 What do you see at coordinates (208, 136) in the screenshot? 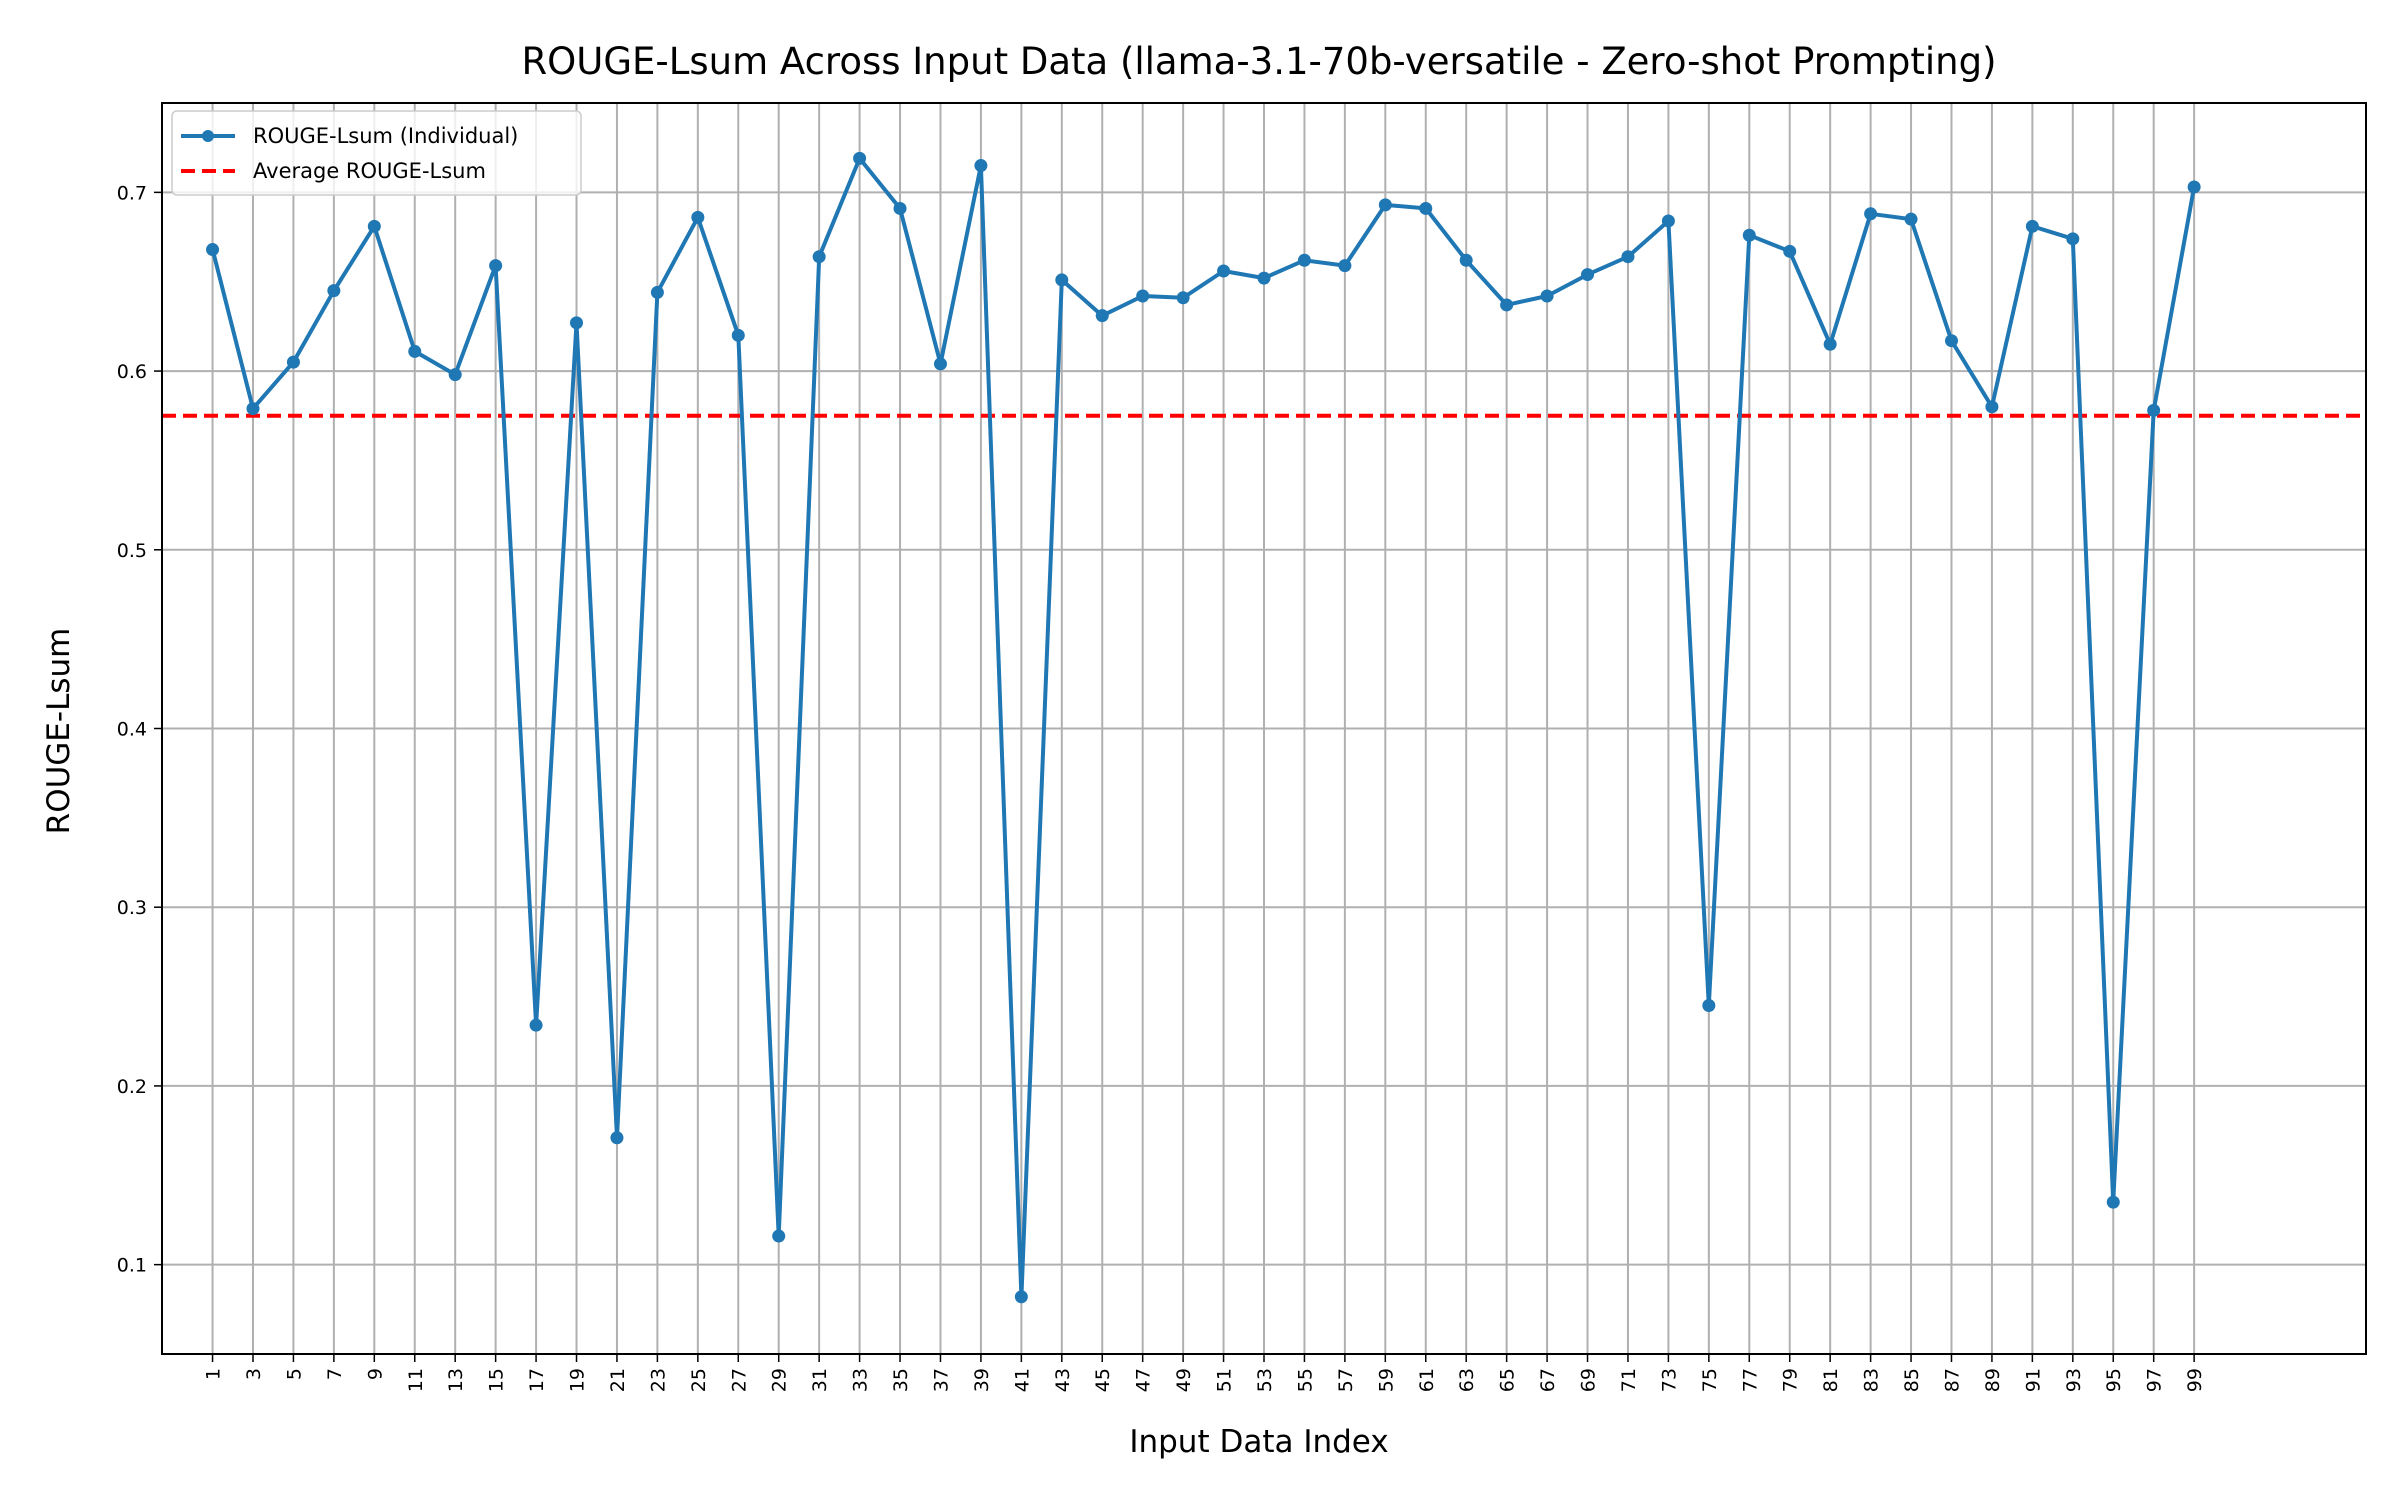
I see `legend-marker-individual` at bounding box center [208, 136].